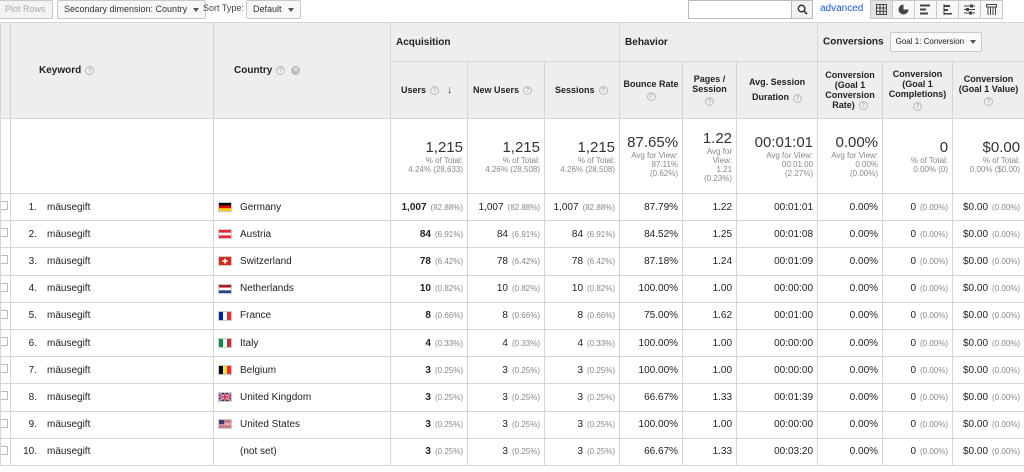  I want to click on remove-dimension-icon: ✕, so click(296, 70).